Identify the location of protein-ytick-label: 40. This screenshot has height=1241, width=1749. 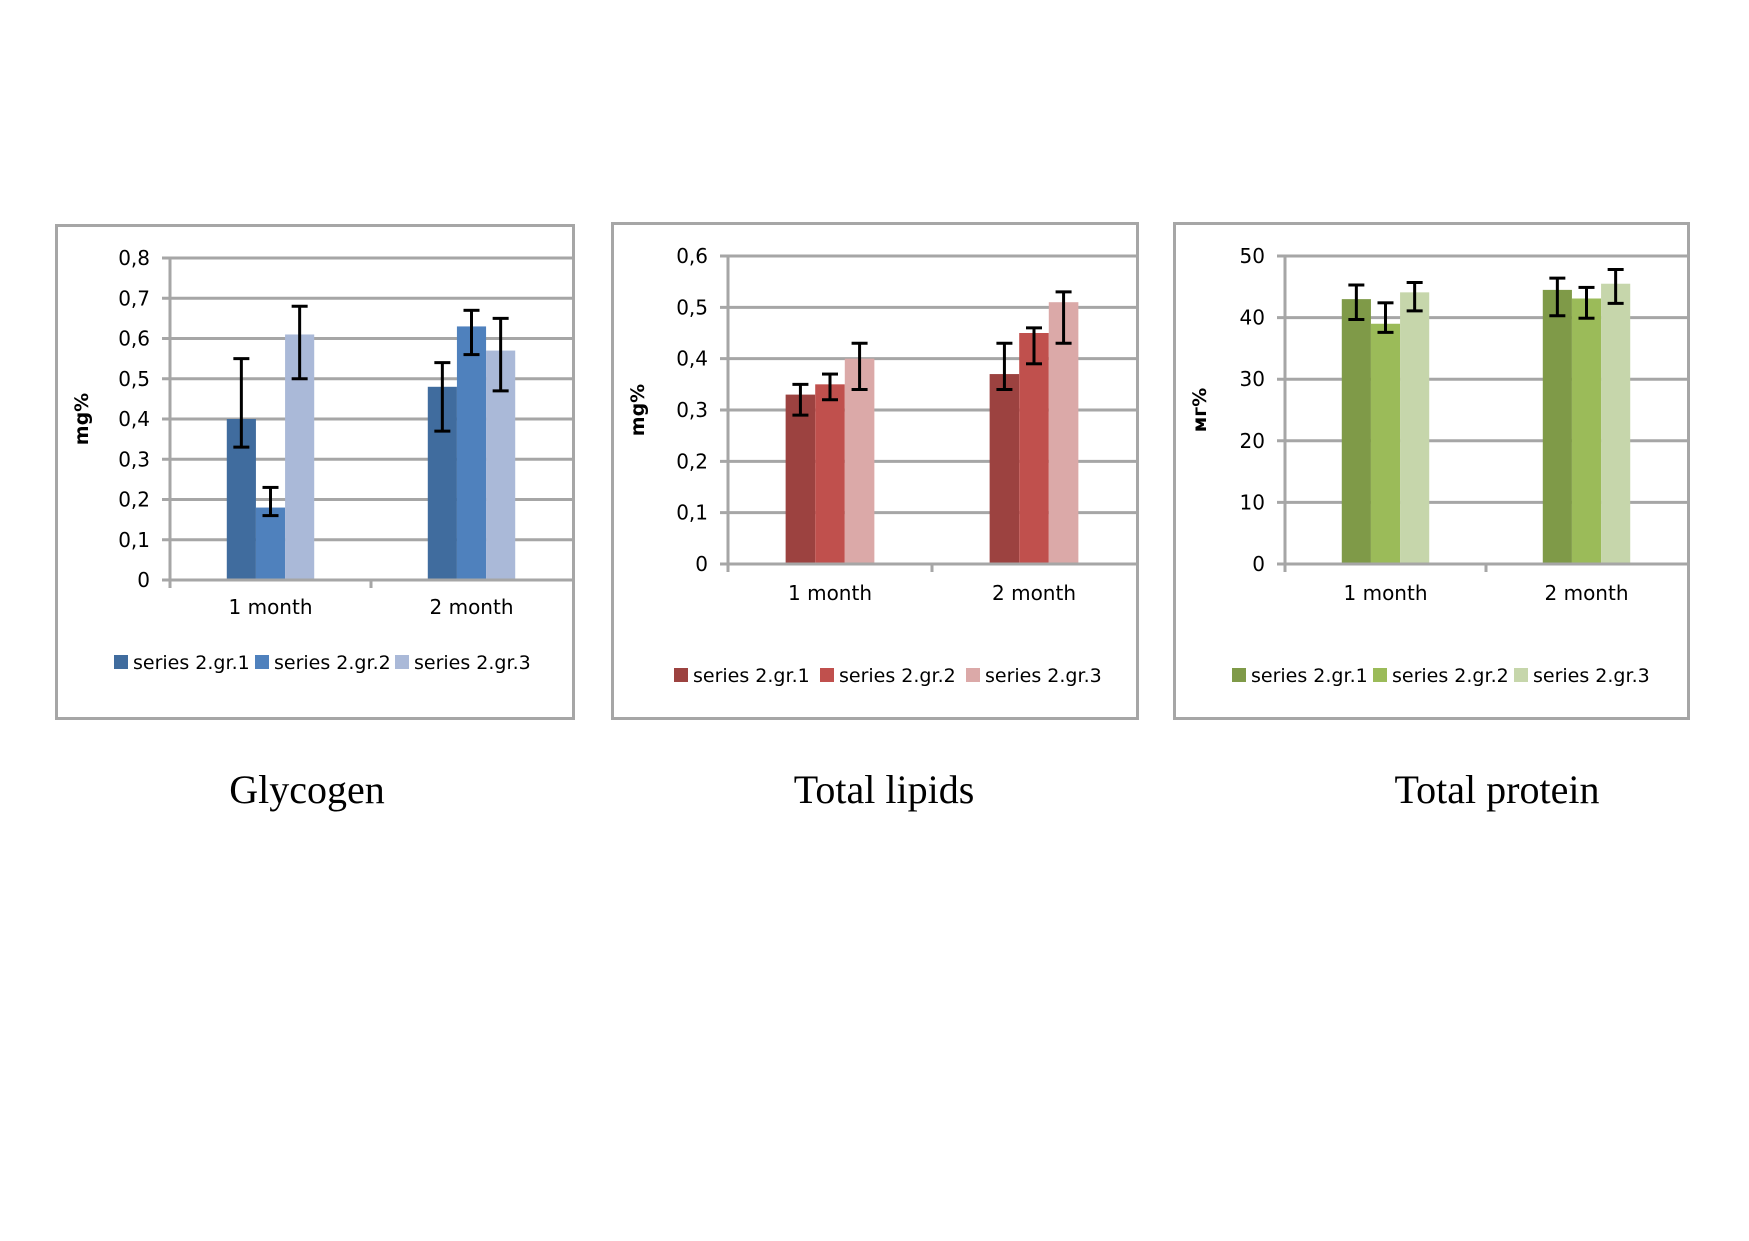
(1252, 318).